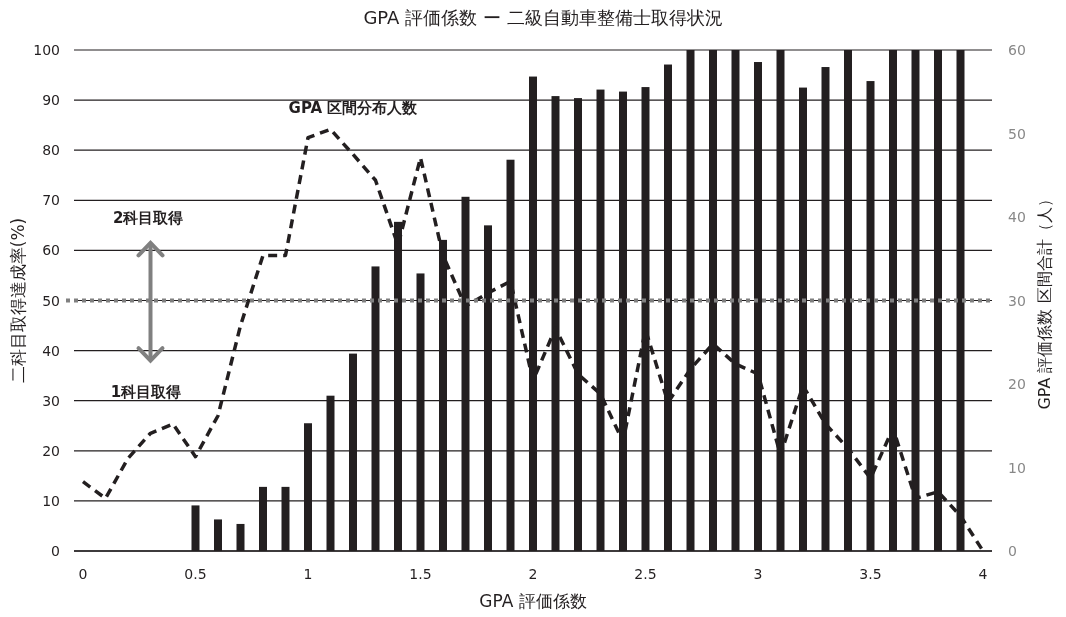  Describe the element at coordinates (758, 574) in the screenshot. I see `x-tick-label: 3` at that location.